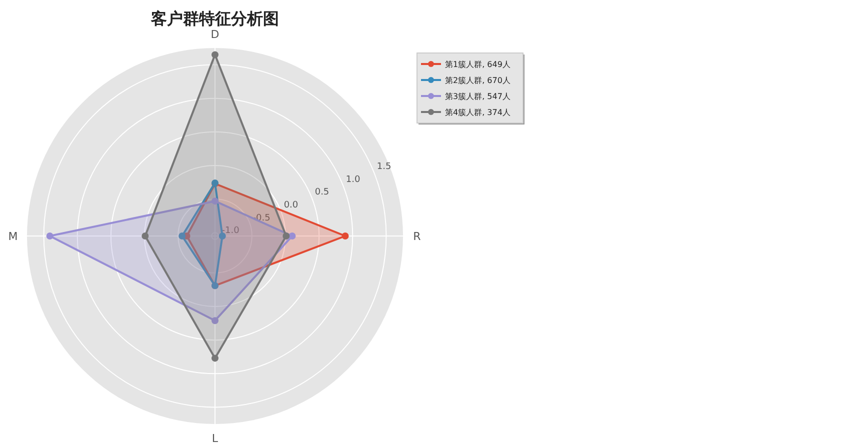  What do you see at coordinates (477, 112) in the screenshot?
I see `legend-label: 第4簇人群, 374人` at bounding box center [477, 112].